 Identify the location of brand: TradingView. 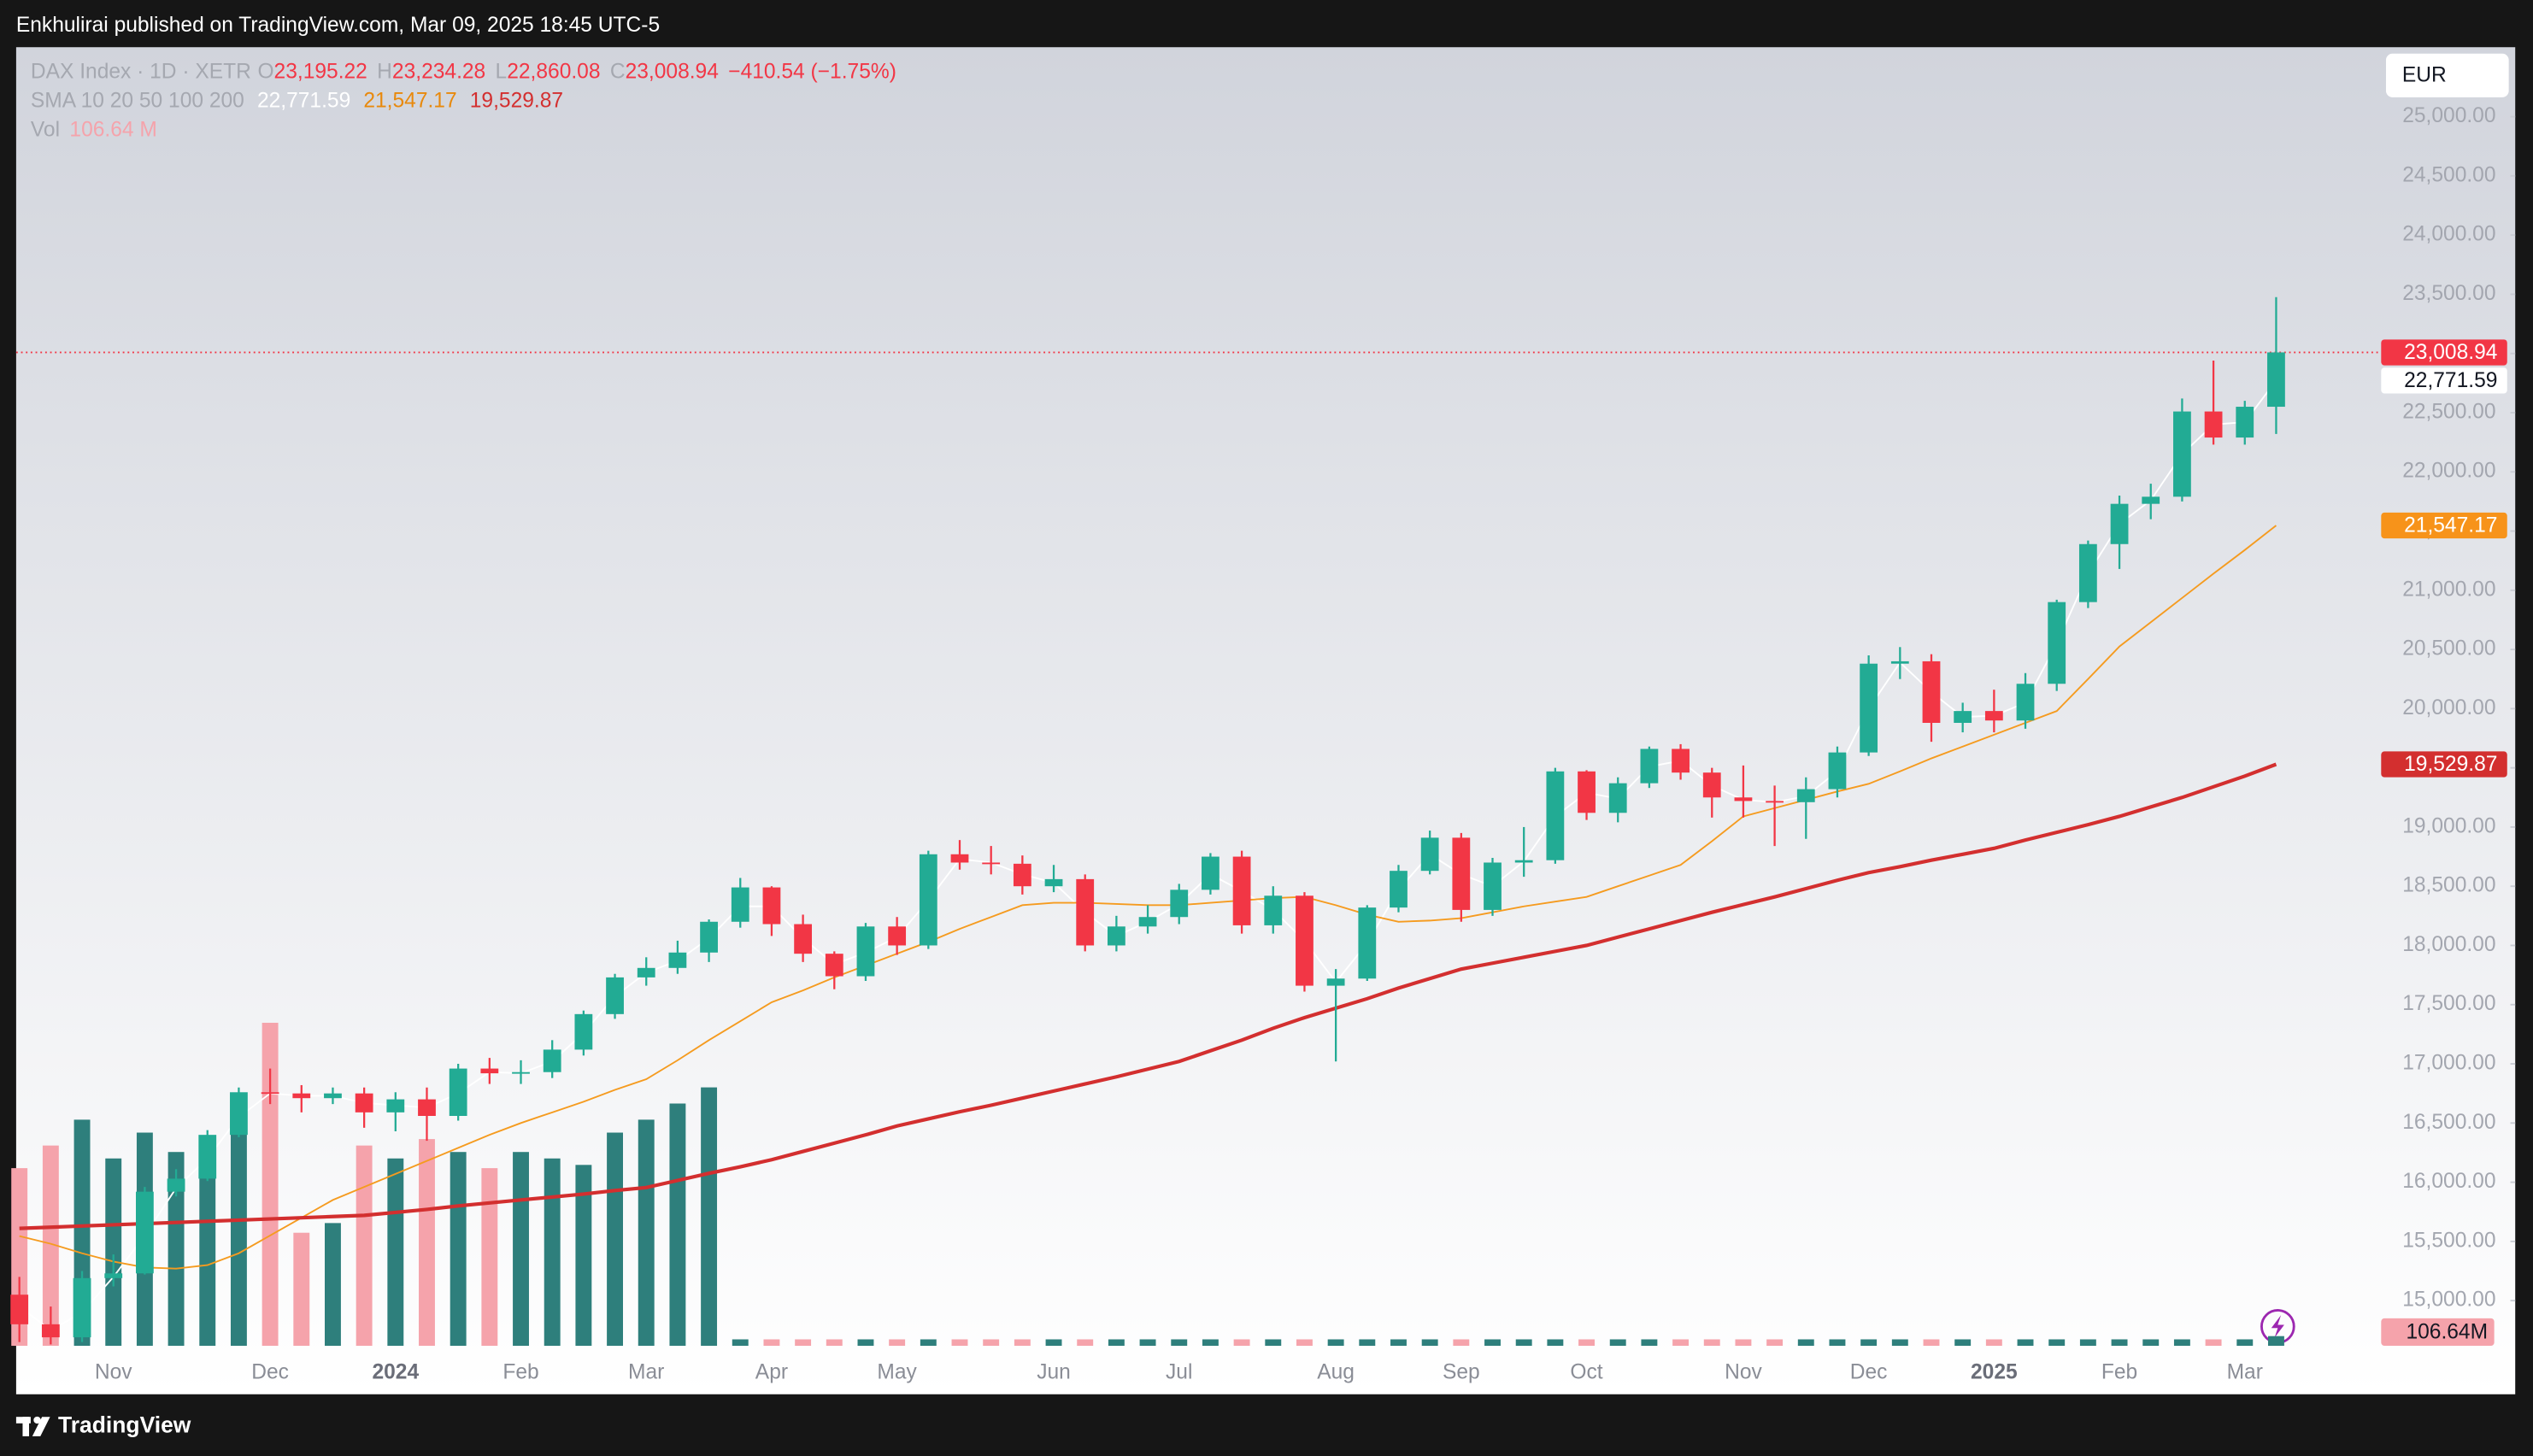
(125, 1425).